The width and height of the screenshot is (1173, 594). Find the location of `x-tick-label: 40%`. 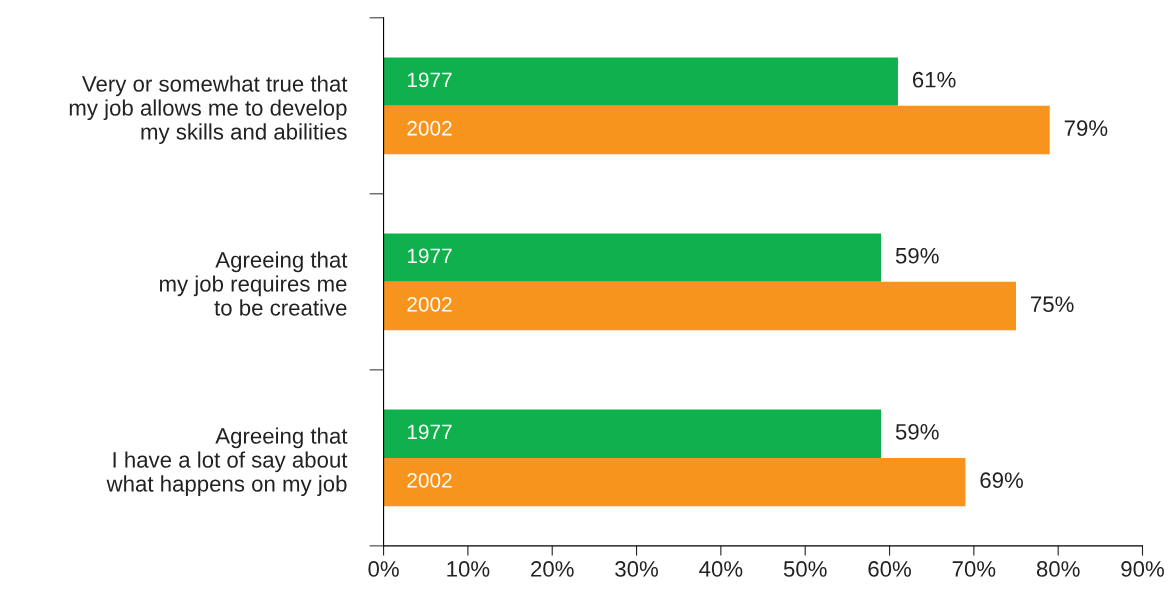

x-tick-label: 40% is located at coordinates (721, 569).